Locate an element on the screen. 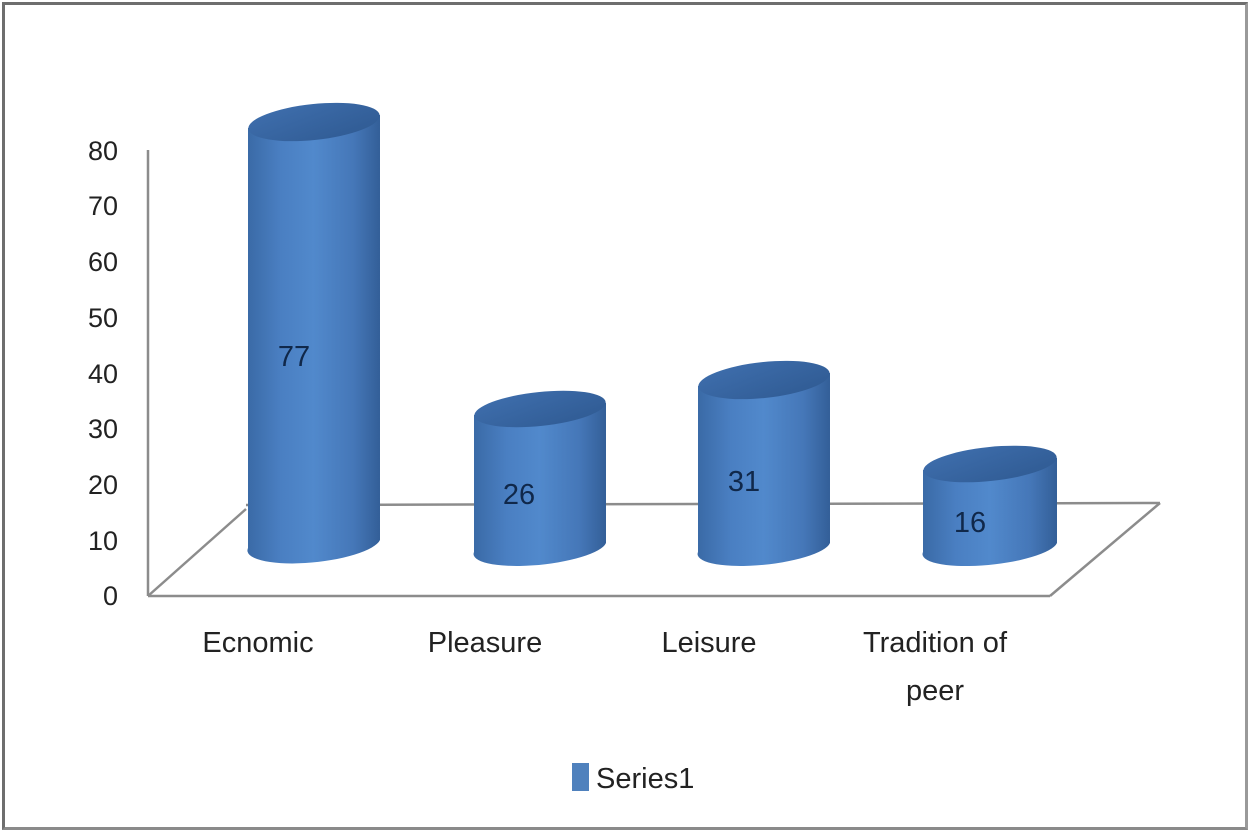  y-tick-label: 60 is located at coordinates (103, 262).